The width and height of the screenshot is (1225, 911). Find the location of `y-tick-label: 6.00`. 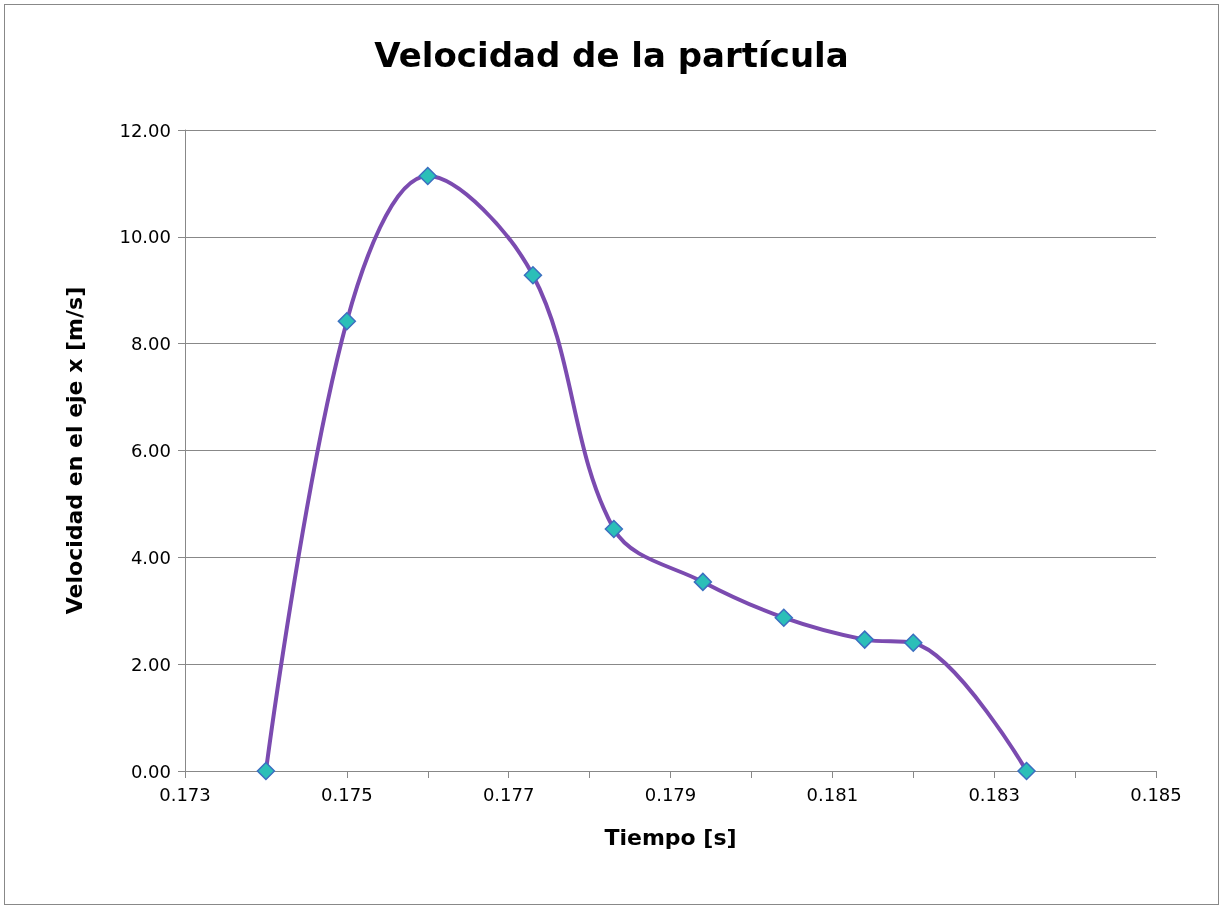

y-tick-label: 6.00 is located at coordinates (150, 450).